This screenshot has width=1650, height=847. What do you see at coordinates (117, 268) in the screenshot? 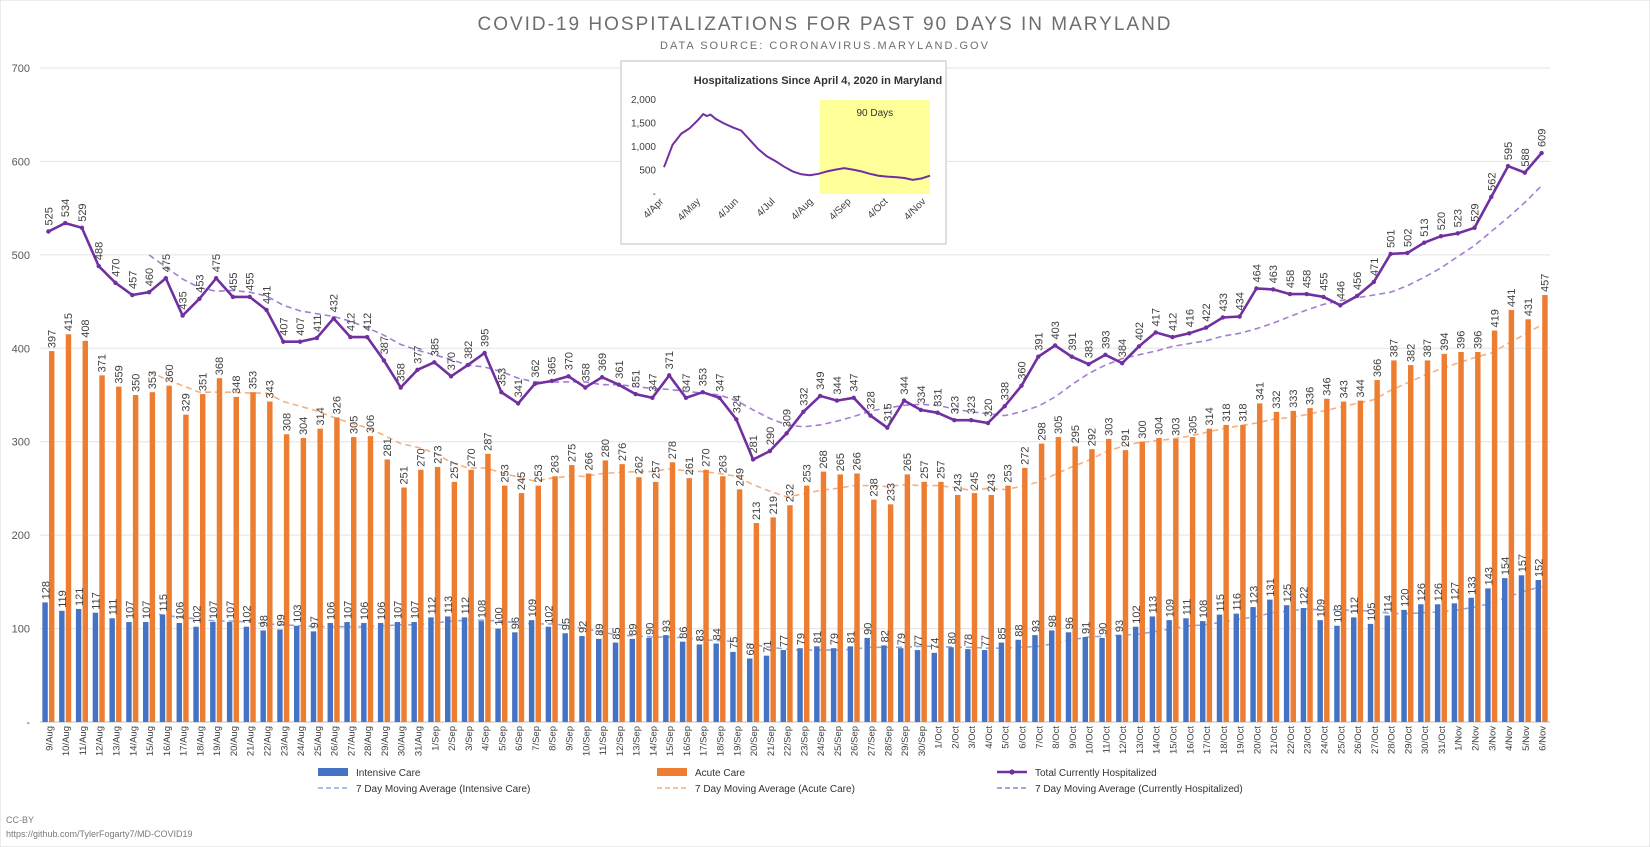
I see `data-label-total: 470` at bounding box center [117, 268].